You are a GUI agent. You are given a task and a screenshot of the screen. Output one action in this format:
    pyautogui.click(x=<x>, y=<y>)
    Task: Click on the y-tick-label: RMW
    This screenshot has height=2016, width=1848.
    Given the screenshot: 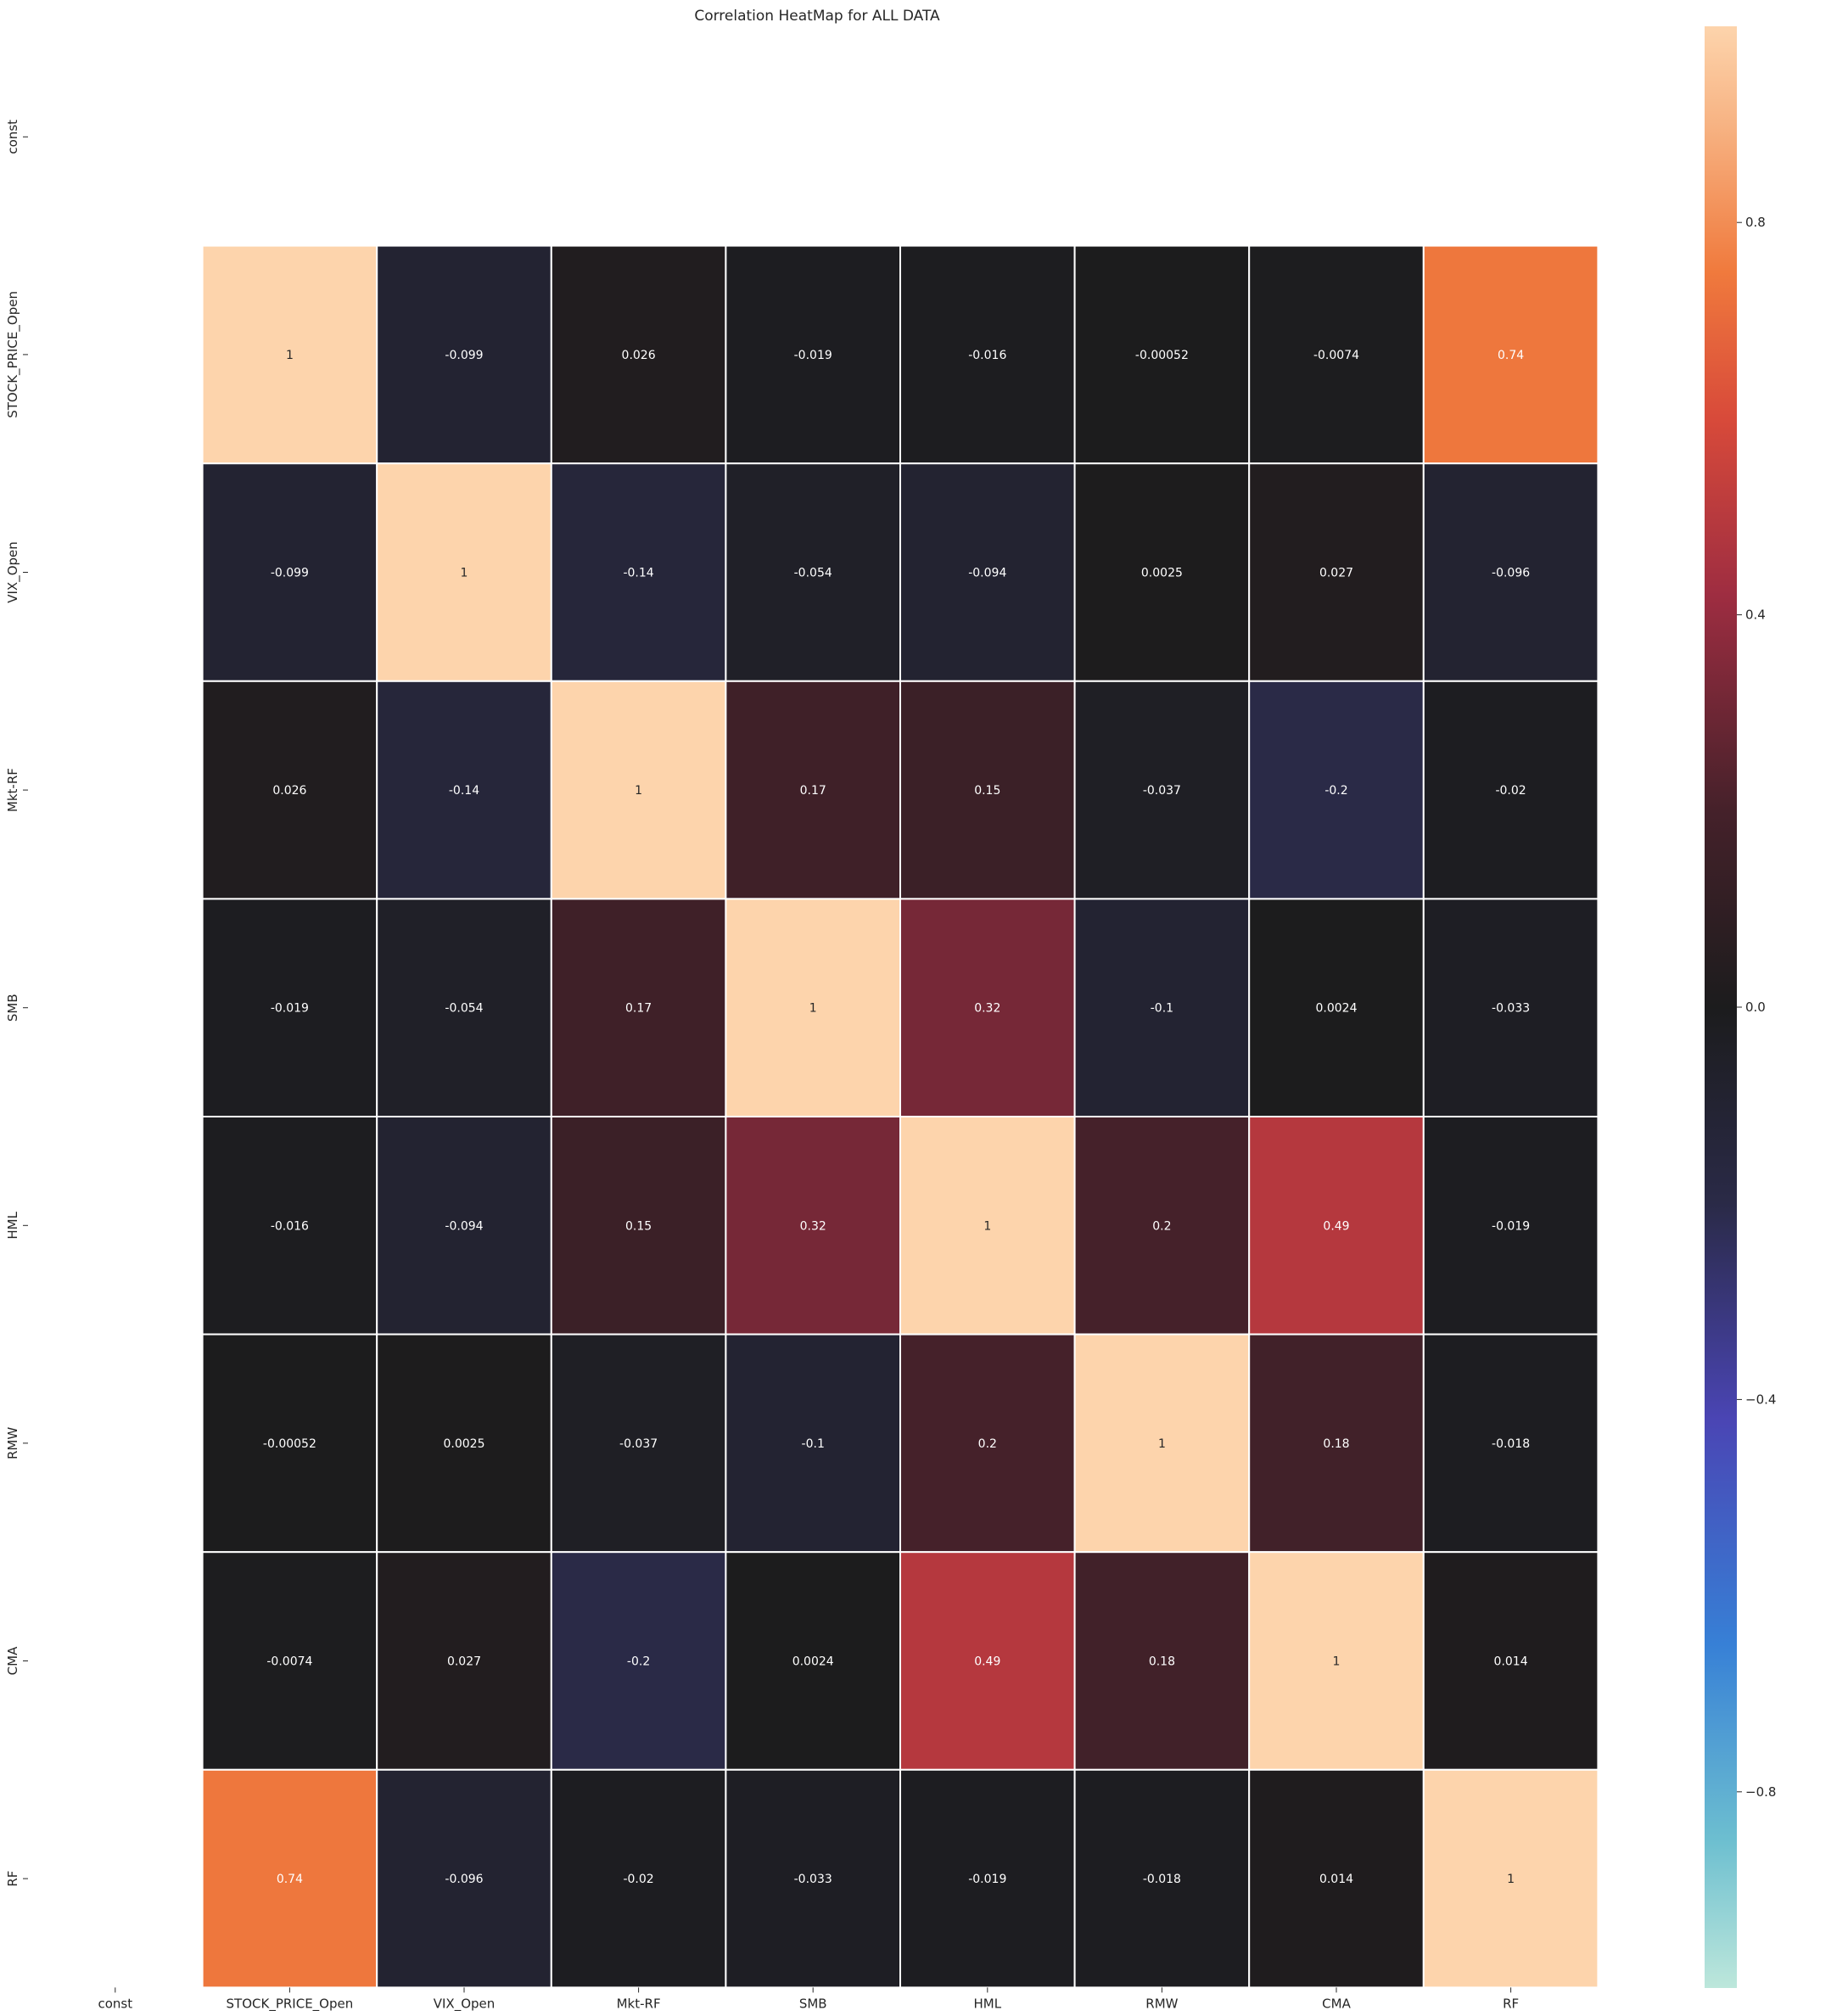 What is the action you would take?
    pyautogui.click(x=12, y=1443)
    